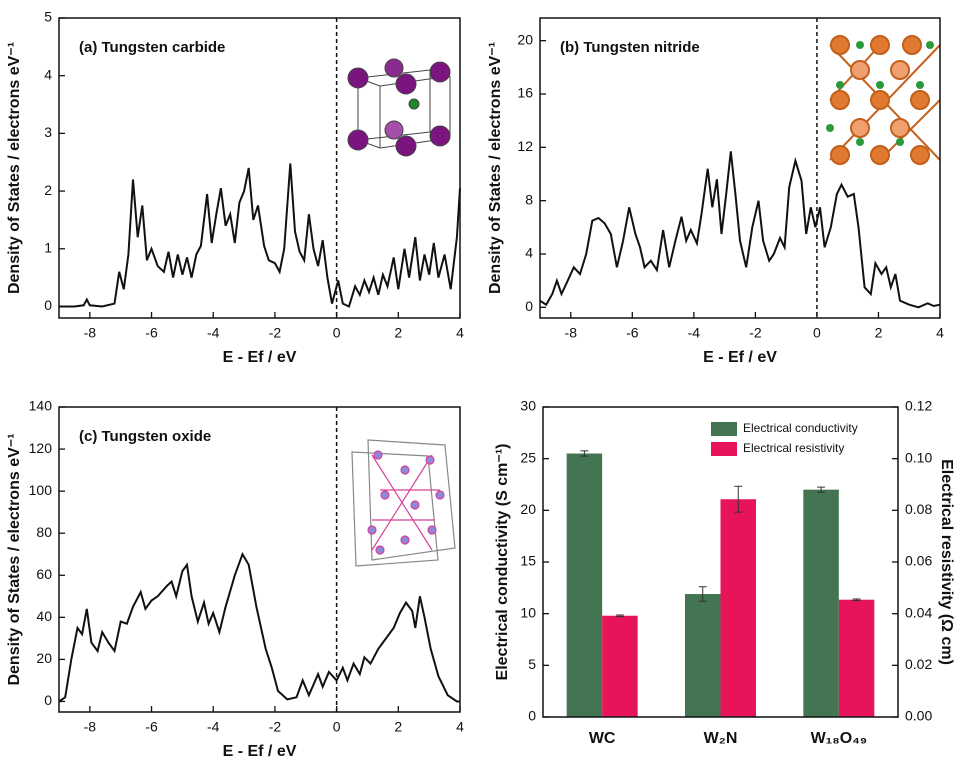 The height and width of the screenshot is (775, 965). What do you see at coordinates (839, 738) in the screenshot?
I see `x-tick-label: W₁₈O₄₉` at bounding box center [839, 738].